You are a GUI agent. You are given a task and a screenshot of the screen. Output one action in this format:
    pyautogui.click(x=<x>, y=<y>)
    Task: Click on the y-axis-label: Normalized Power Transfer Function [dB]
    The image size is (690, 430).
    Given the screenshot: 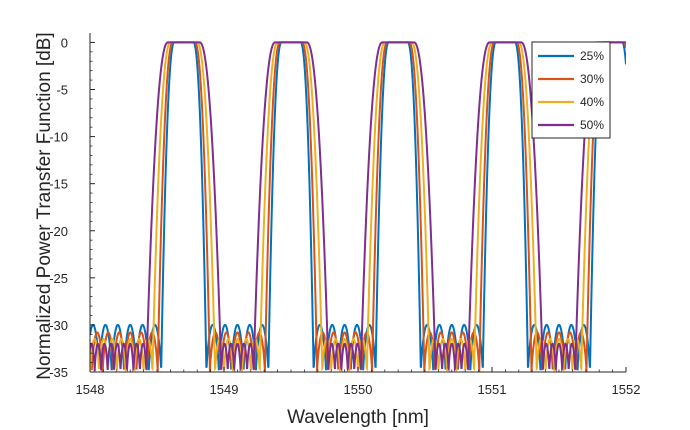 What is the action you would take?
    pyautogui.click(x=44, y=205)
    